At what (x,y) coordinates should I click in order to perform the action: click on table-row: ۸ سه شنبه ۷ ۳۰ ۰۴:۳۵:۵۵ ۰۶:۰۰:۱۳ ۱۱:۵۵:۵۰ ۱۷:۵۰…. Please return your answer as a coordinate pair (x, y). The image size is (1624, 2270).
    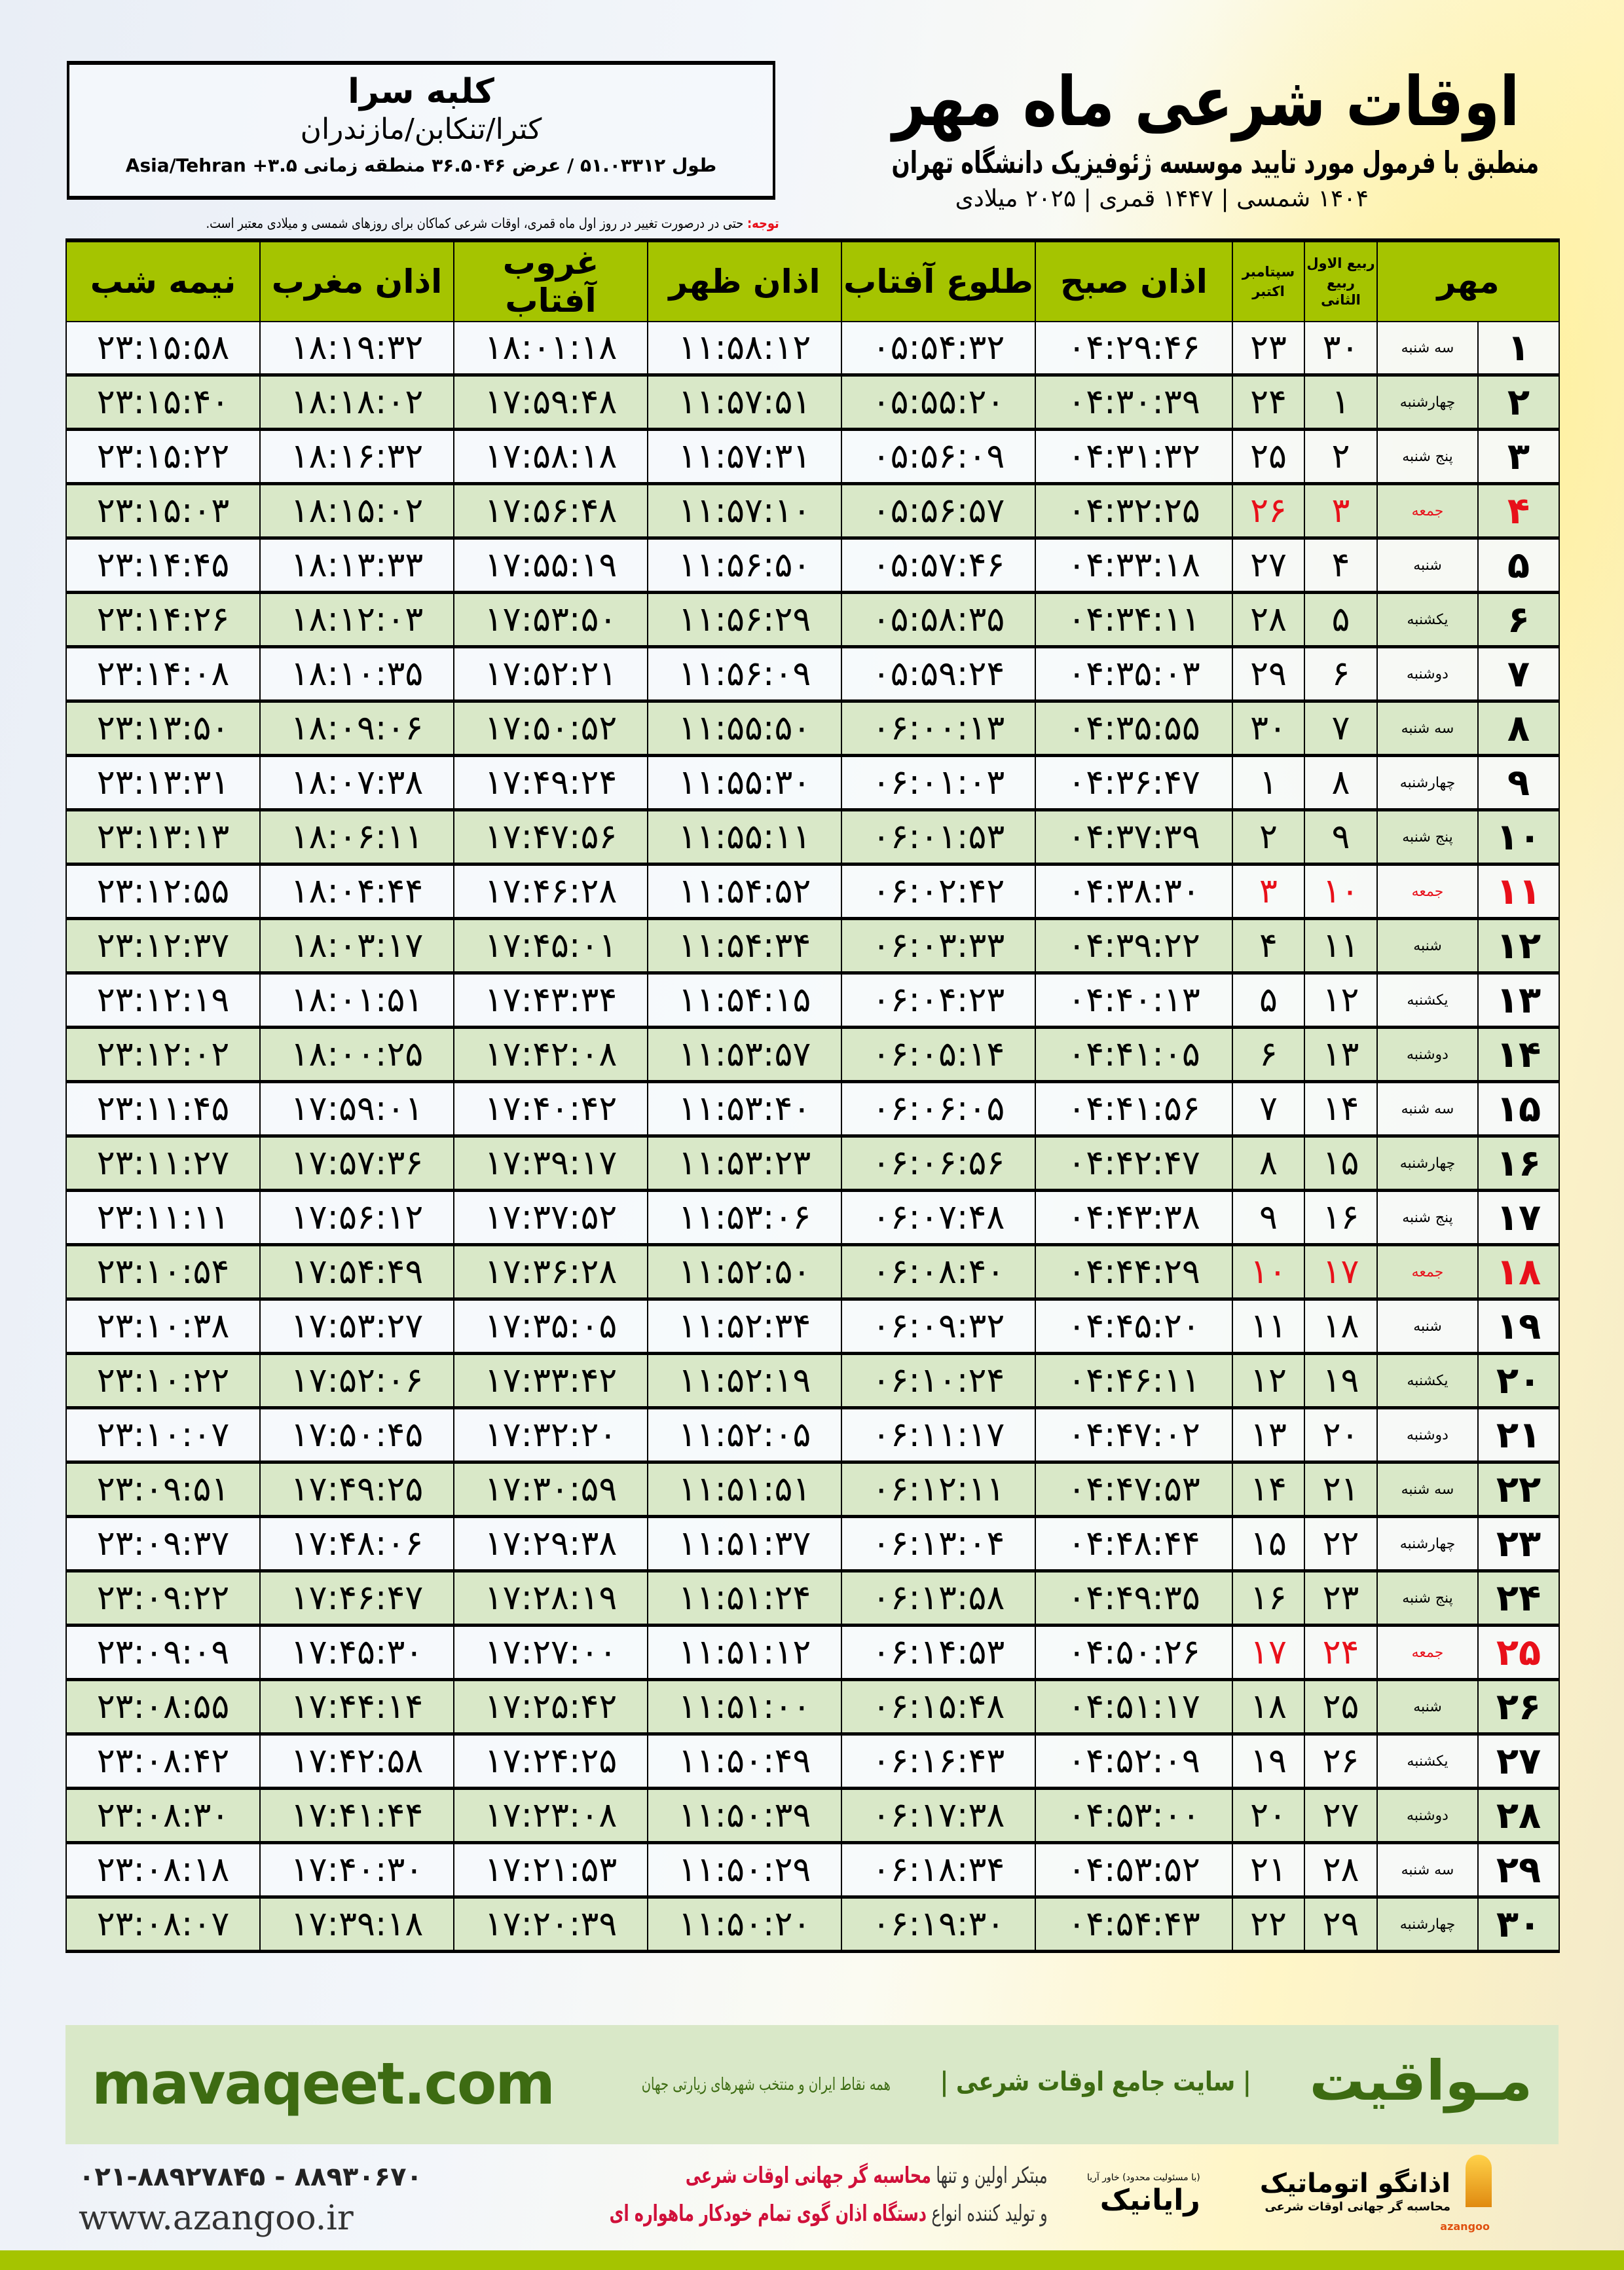
    Looking at the image, I should click on (812, 729).